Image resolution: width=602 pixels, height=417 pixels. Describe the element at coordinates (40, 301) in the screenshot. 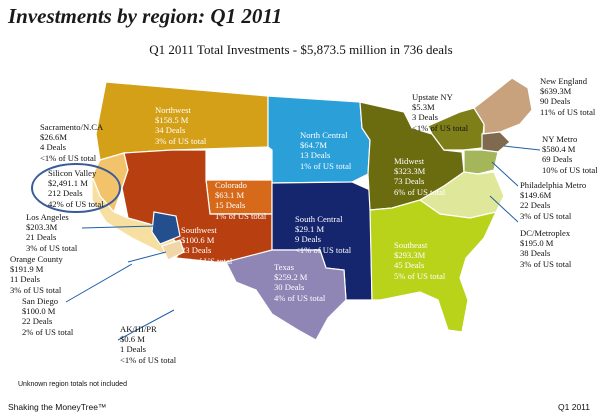

I see `region-name: San Diego` at that location.